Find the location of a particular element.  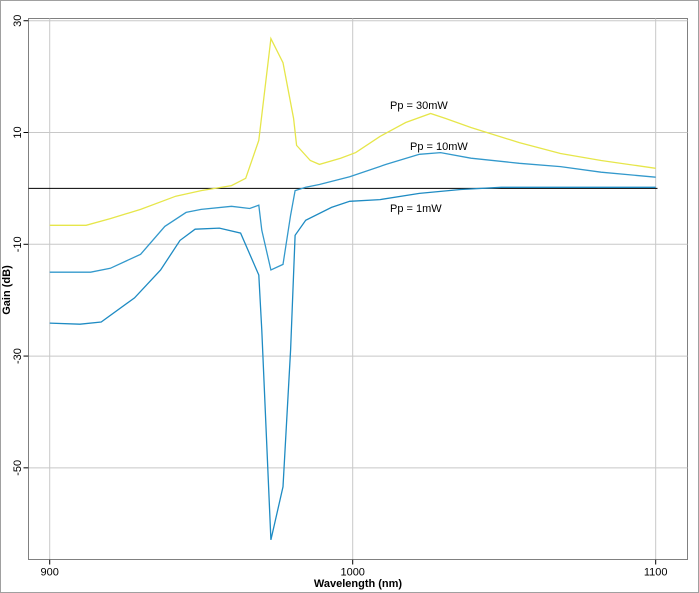

x-tick-label: 1000 is located at coordinates (352, 573).